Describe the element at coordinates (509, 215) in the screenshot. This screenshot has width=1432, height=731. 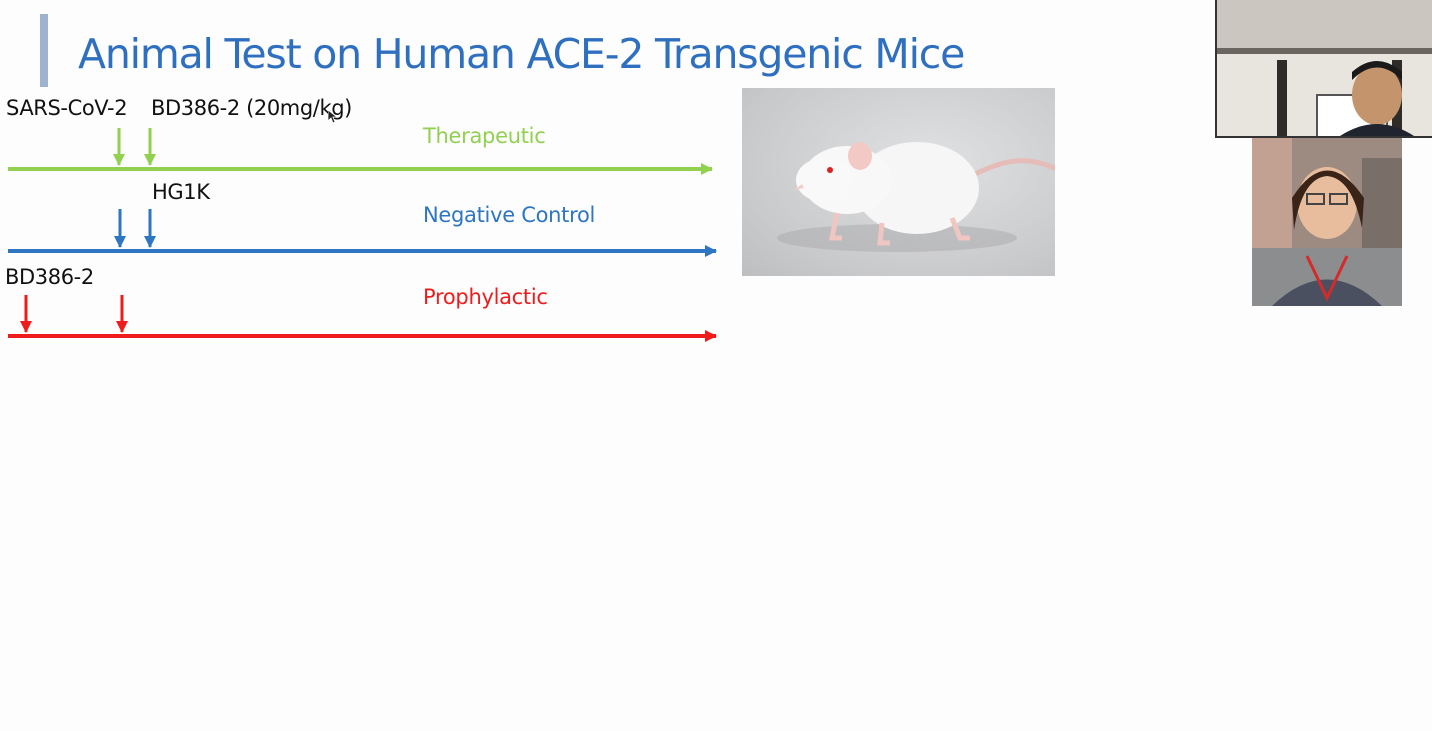
I see `negative-control-label: Negative Control` at that location.